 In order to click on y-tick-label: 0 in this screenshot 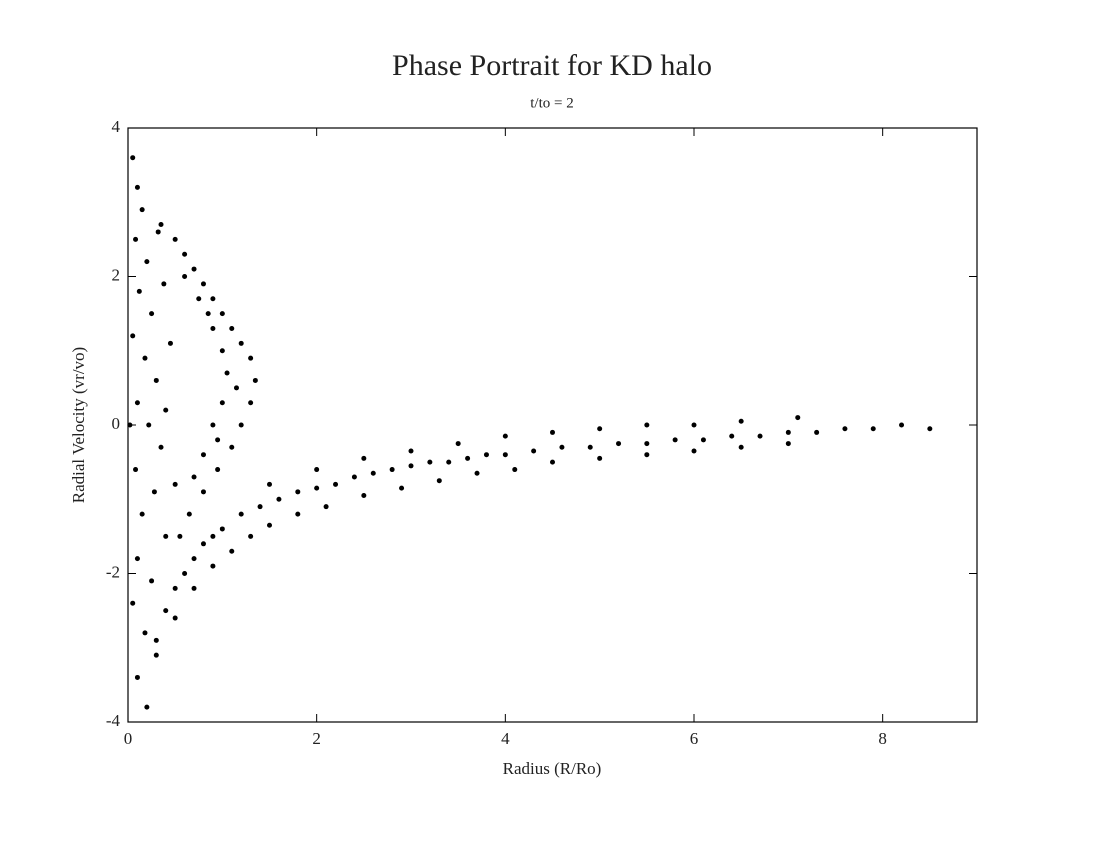, I will do `click(116, 423)`.